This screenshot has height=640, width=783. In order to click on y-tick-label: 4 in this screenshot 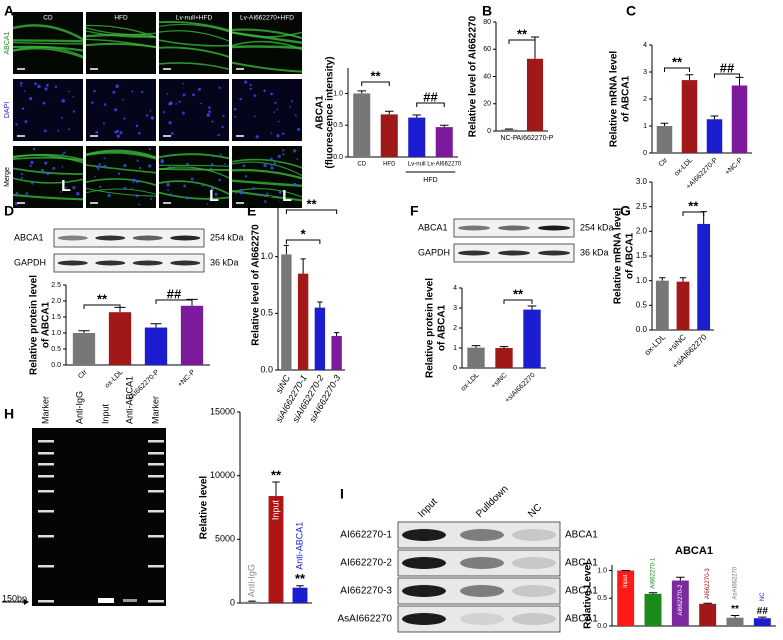, I will do `click(455, 288)`.